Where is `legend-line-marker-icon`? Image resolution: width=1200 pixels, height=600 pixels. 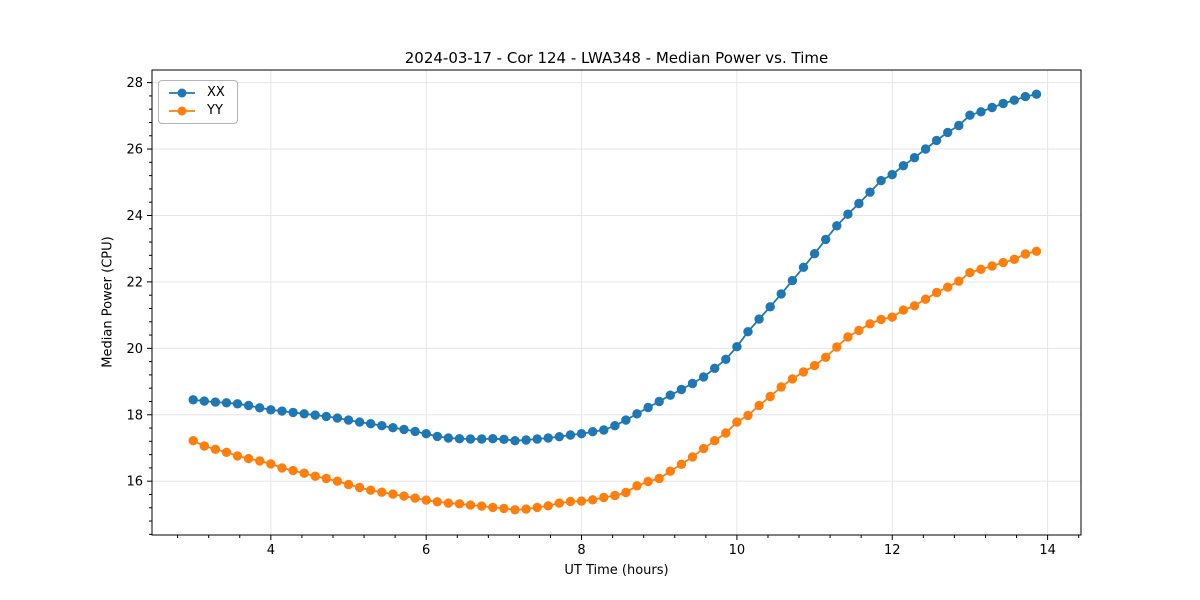
legend-line-marker-icon is located at coordinates (182, 93).